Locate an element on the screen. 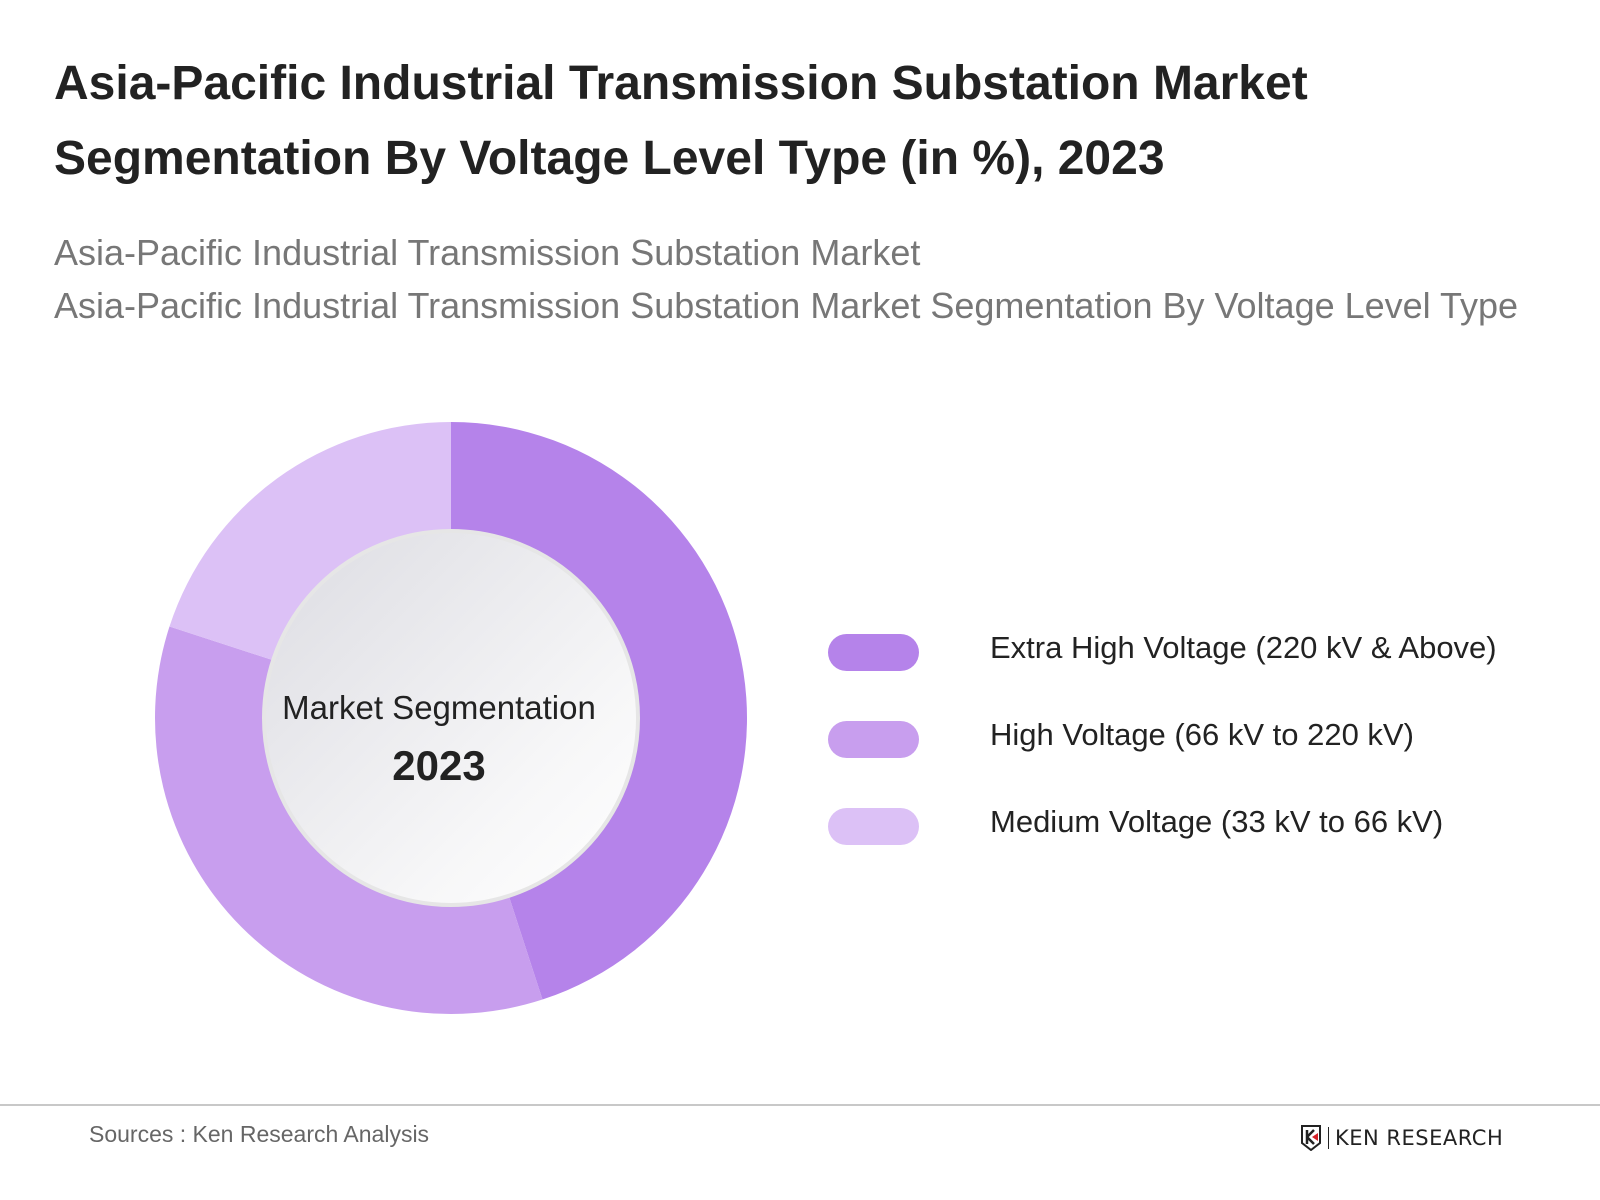  ken-research-logo: KEN RESEARCH is located at coordinates (1401, 1138).